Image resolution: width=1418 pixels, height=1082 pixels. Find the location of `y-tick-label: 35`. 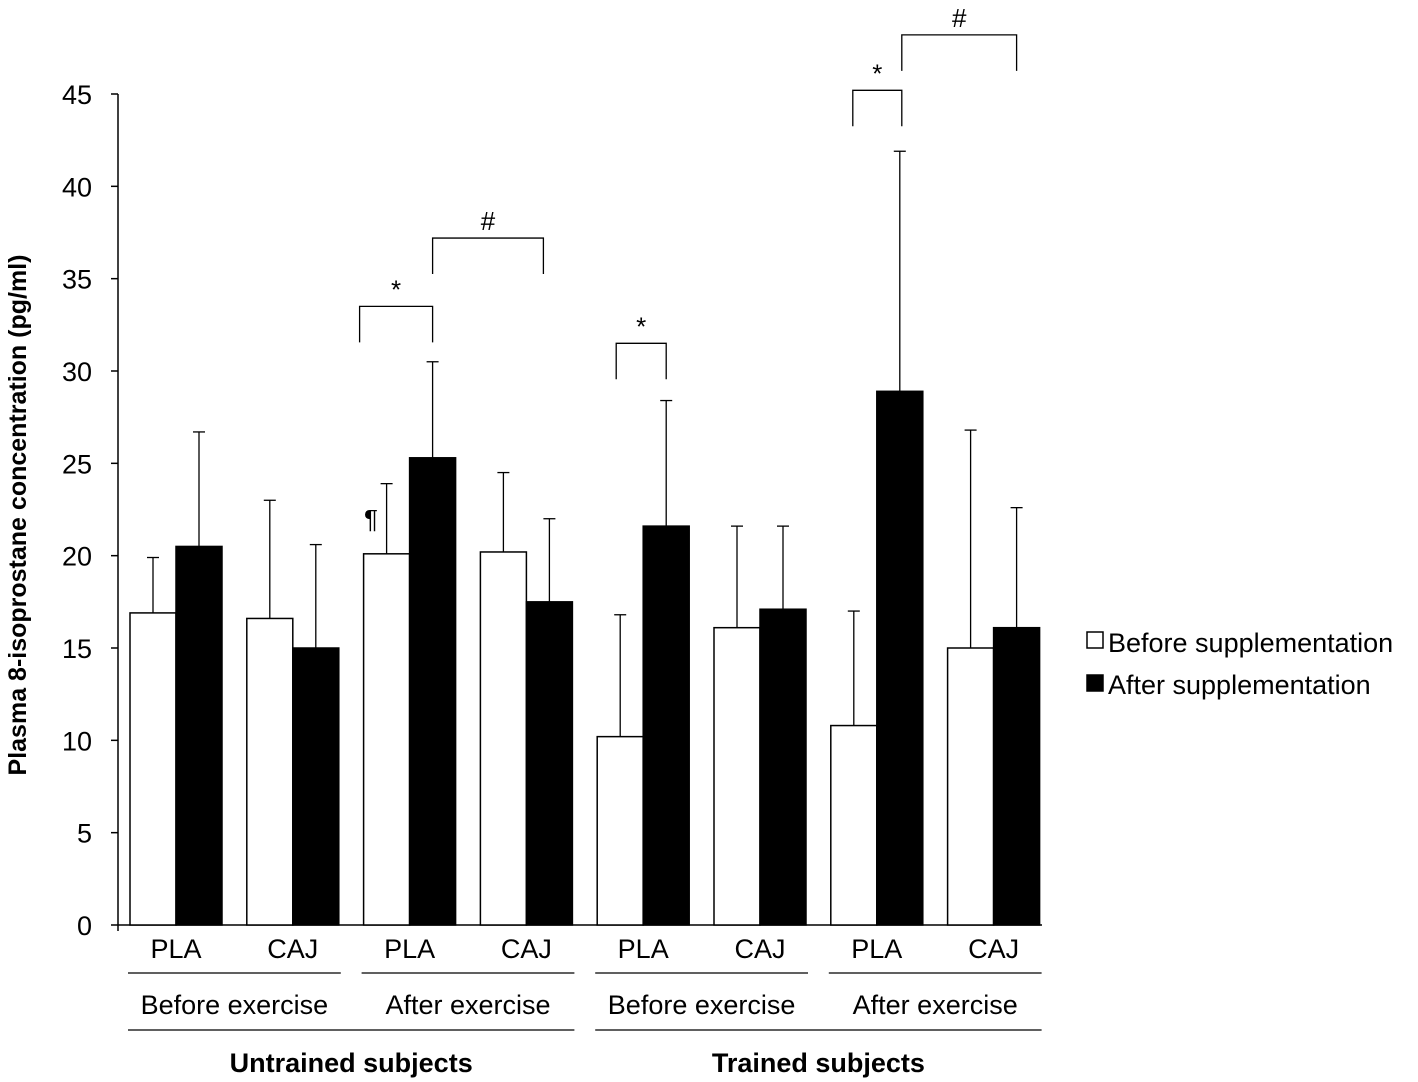

y-tick-label: 35 is located at coordinates (77, 280).